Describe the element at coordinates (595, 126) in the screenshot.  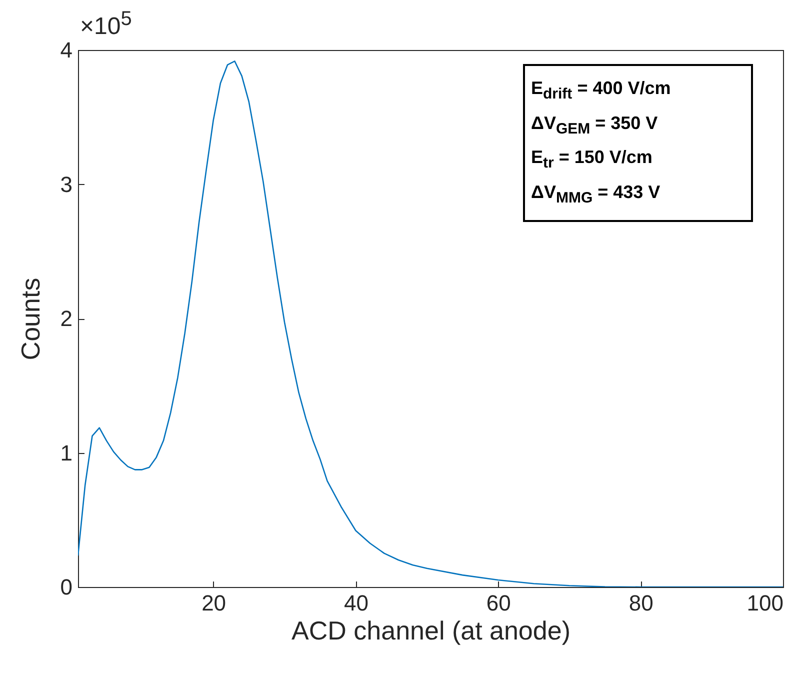
I see `annotation: ΔV$_{GEM}$ = 350 V` at that location.